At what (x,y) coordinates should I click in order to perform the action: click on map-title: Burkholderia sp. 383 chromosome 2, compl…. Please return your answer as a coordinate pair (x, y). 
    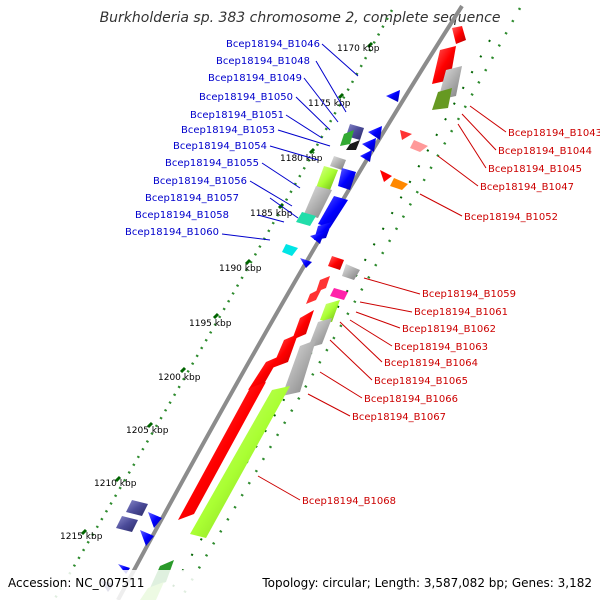
    Looking at the image, I should click on (300, 18).